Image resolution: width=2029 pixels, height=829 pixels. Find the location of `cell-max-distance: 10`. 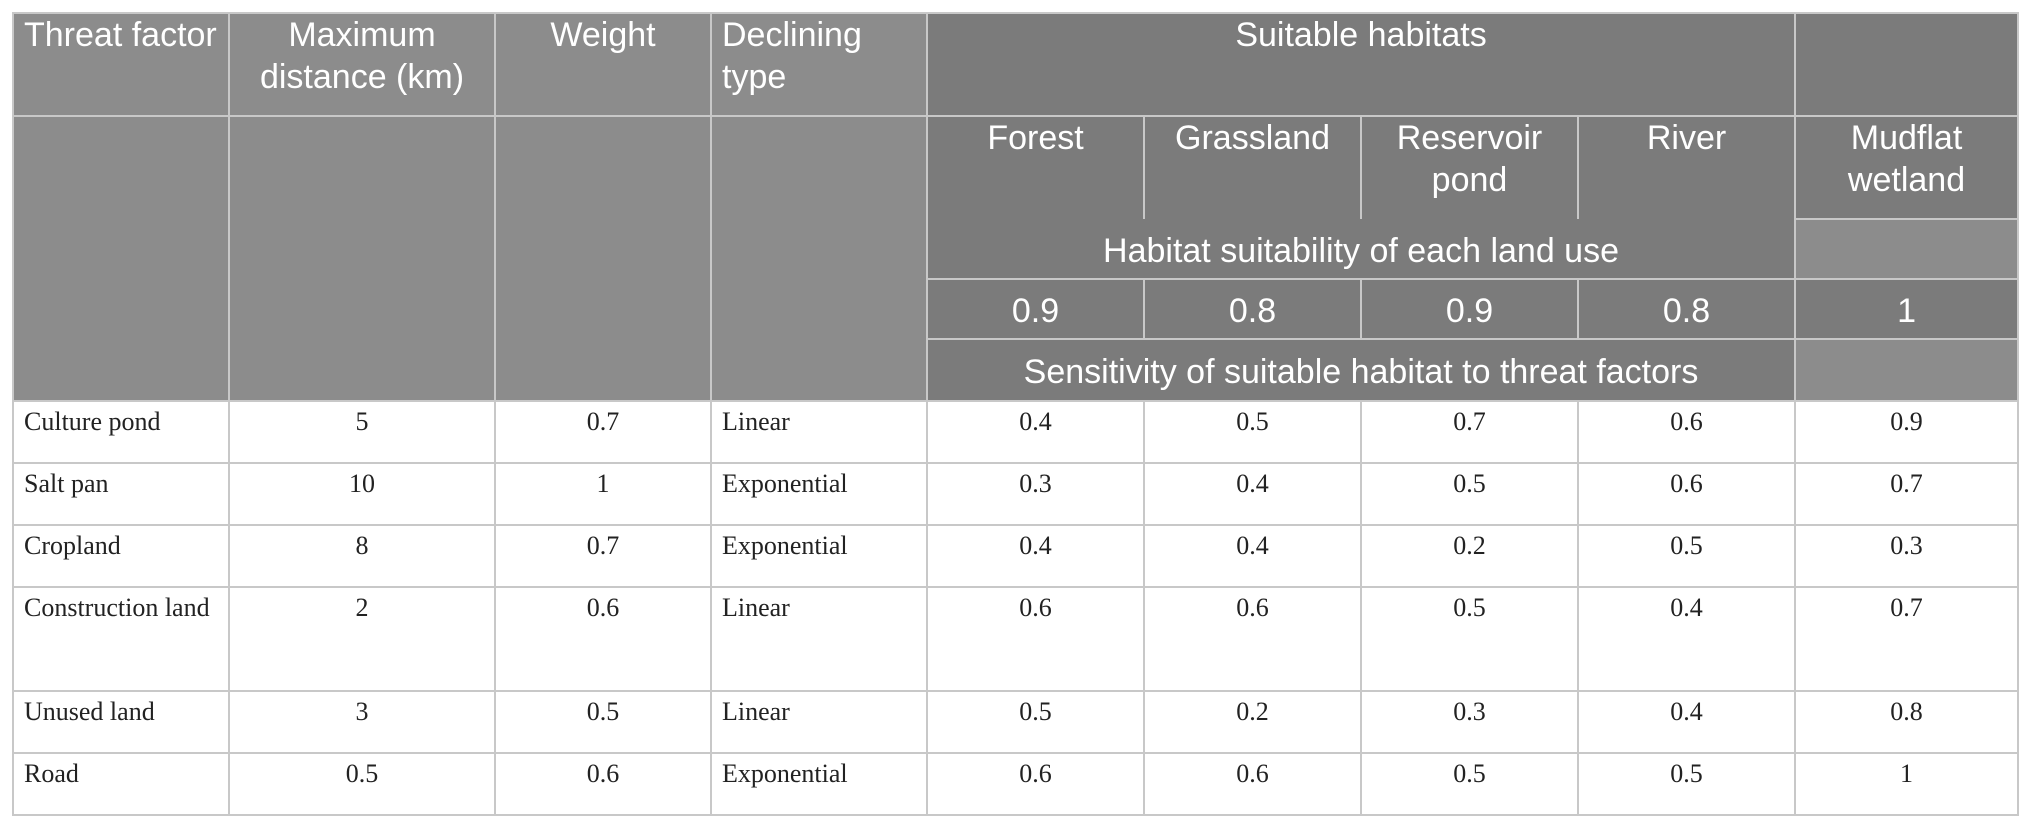

cell-max-distance: 10 is located at coordinates (362, 494).